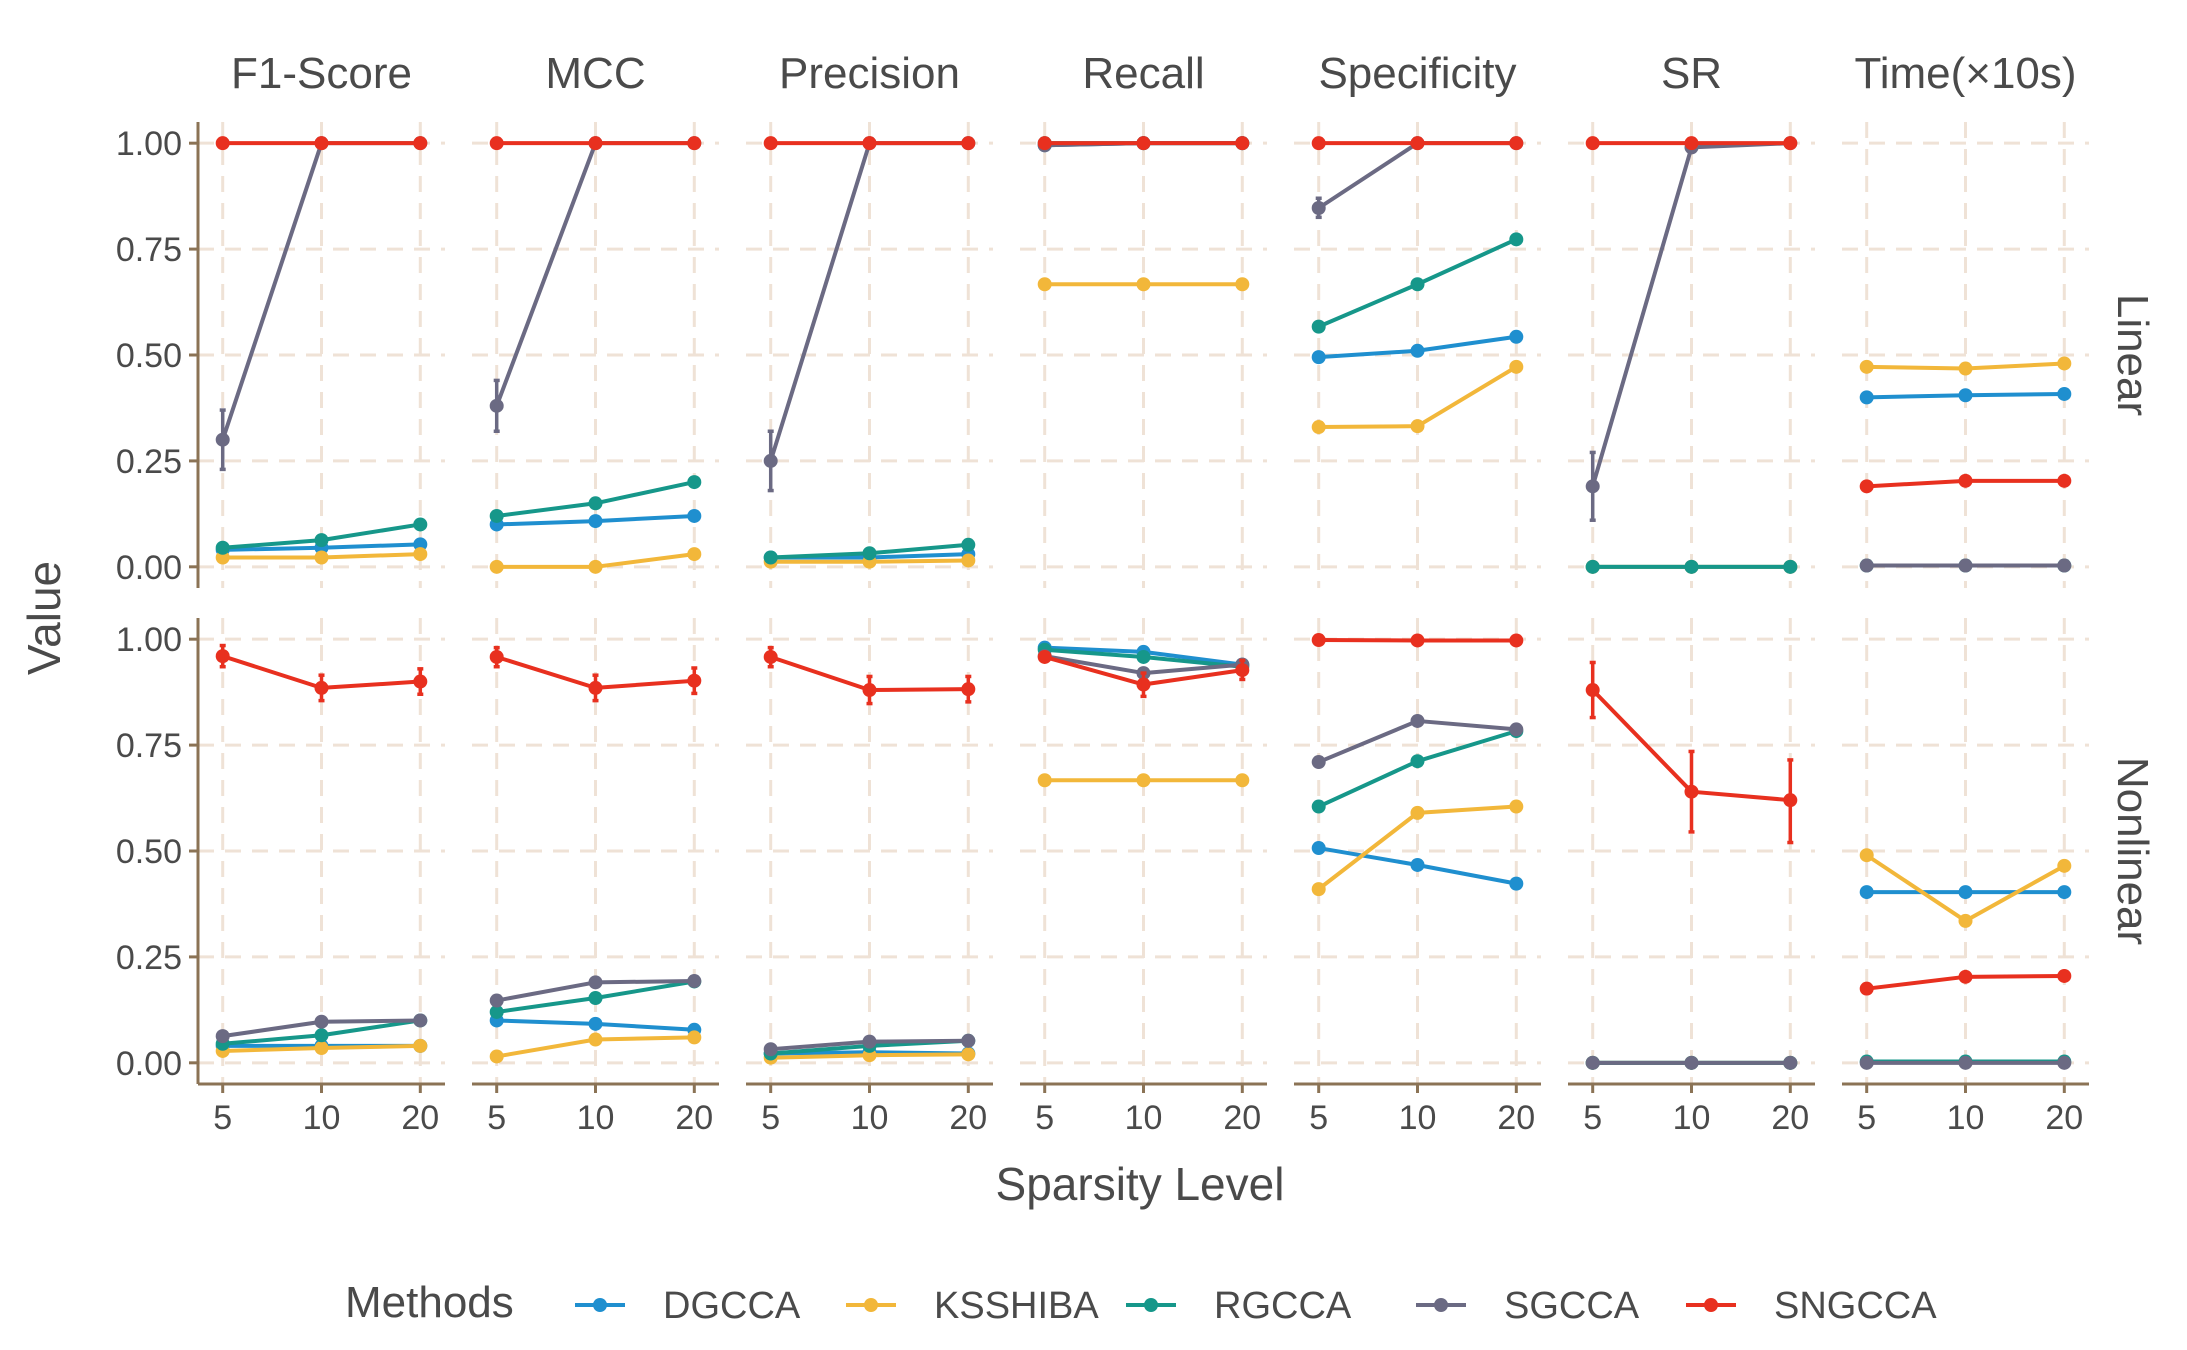 This screenshot has height=1350, width=2187. Describe the element at coordinates (1283, 1306) in the screenshot. I see `legend-label: RGCCA` at that location.